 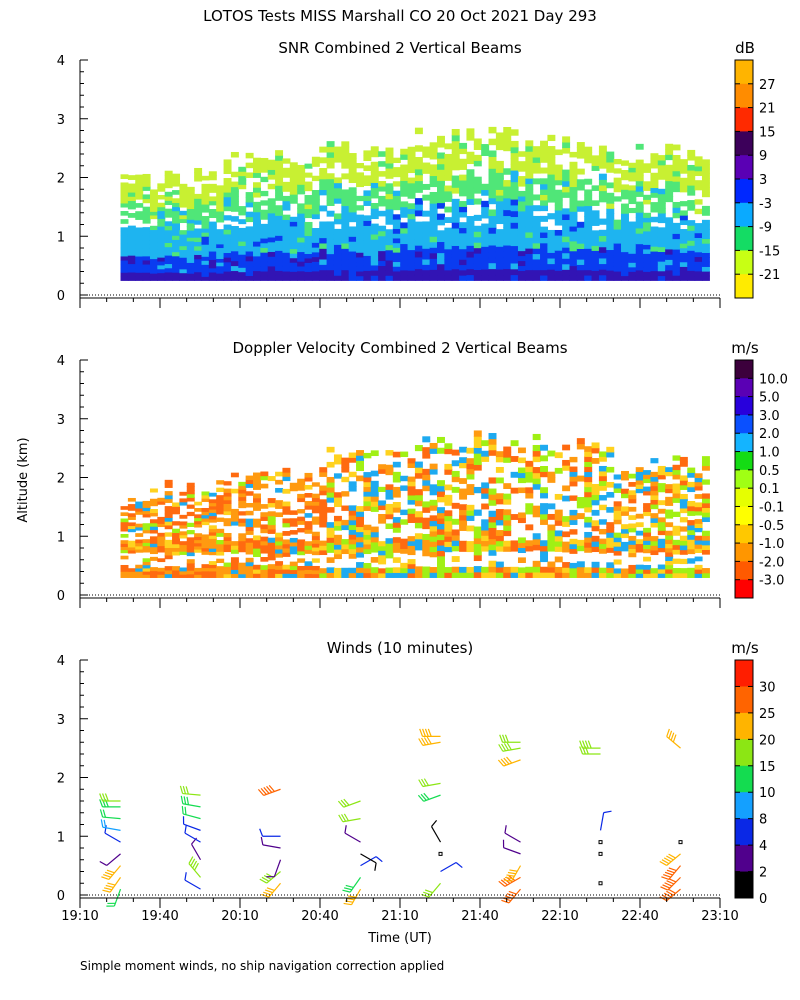 I want to click on winds-colorbar-label: 30, so click(x=767, y=687).